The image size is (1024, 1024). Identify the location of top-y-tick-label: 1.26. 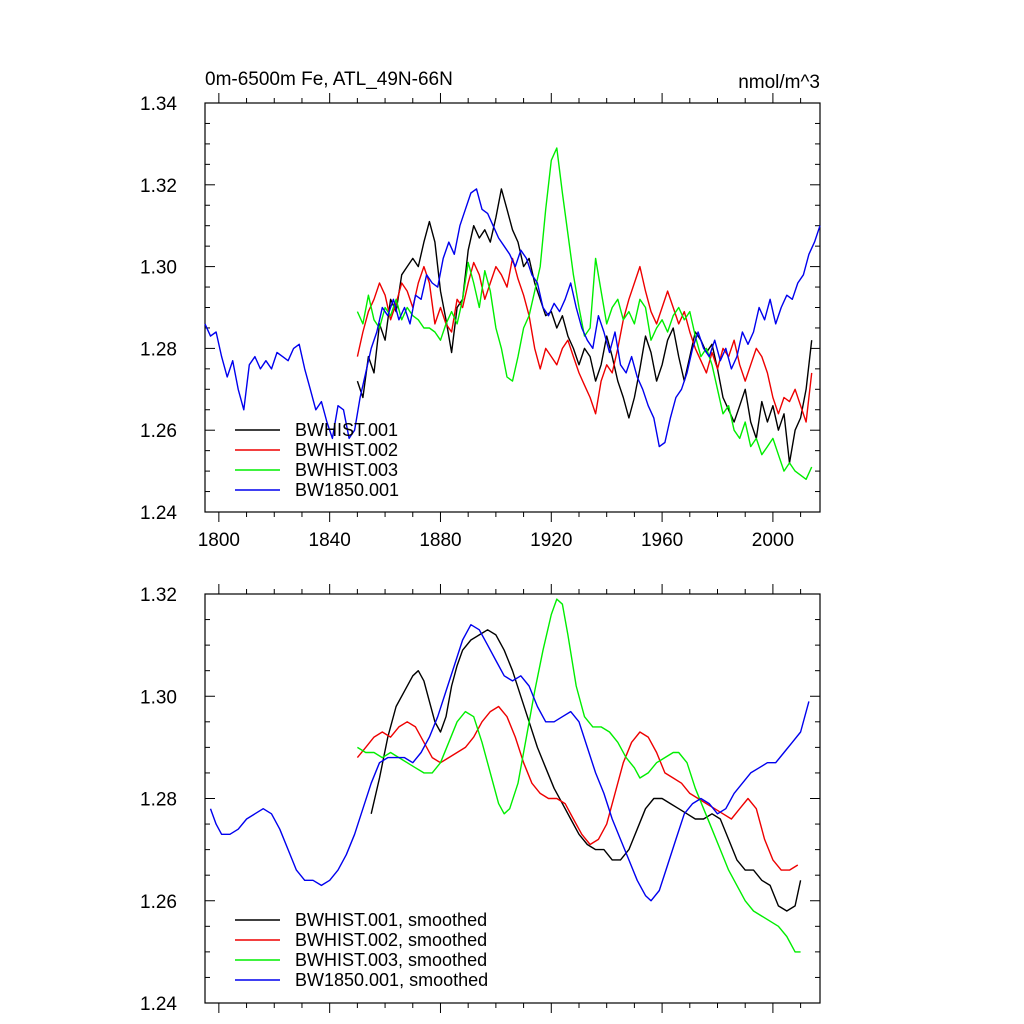
(158, 431).